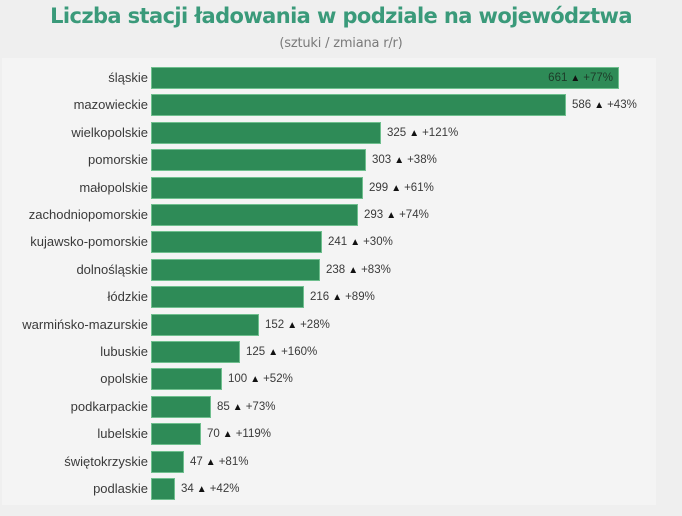  Describe the element at coordinates (112, 269) in the screenshot. I see `category-label: dolnośląskie` at that location.